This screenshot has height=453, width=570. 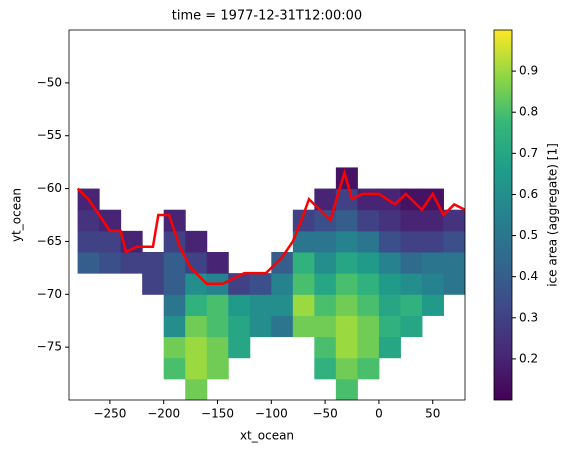 What do you see at coordinates (432, 414) in the screenshot?
I see `x-tick-label: 50` at bounding box center [432, 414].